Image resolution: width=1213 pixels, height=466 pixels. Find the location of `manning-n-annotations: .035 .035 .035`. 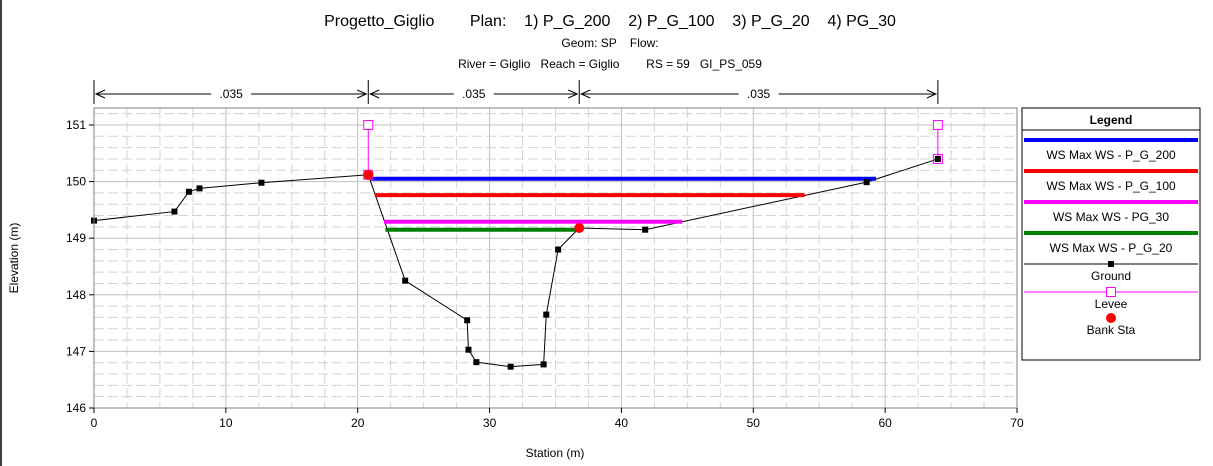

manning-n-annotations: .035 .035 .035 is located at coordinates (516, 92).